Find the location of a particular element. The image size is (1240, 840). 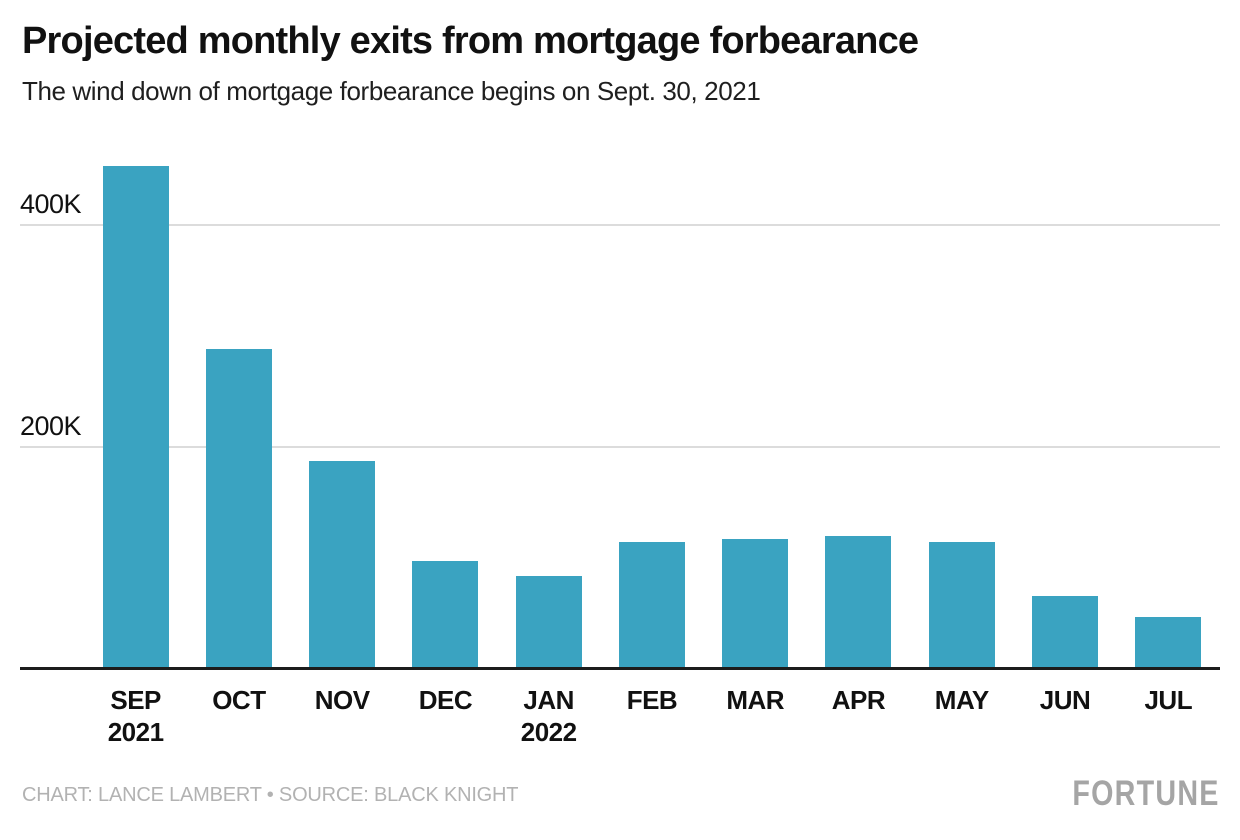

x-axis-line is located at coordinates (620, 668).